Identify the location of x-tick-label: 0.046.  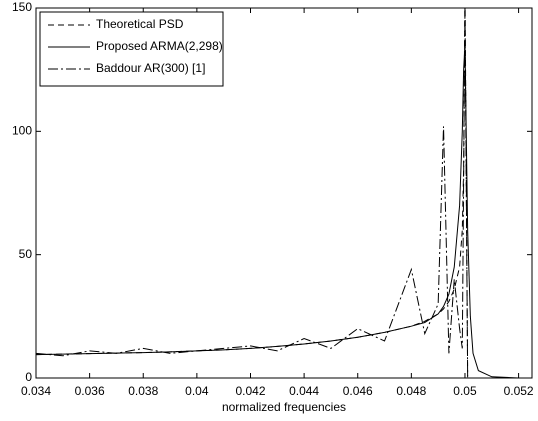
(358, 391).